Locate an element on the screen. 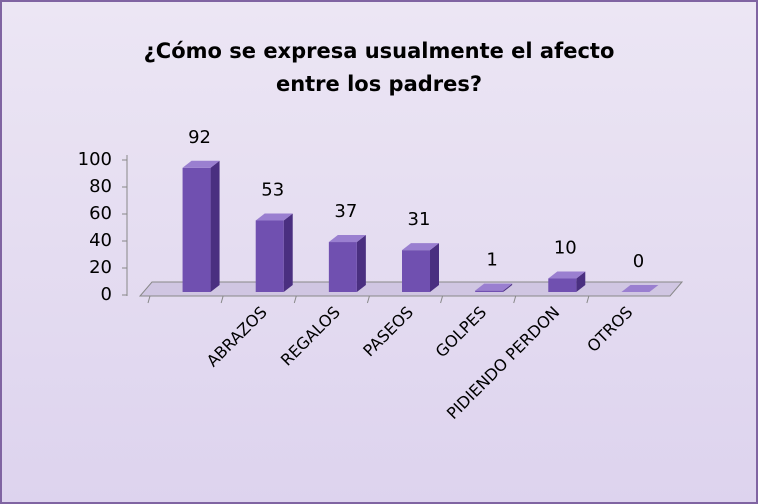 Image resolution: width=758 pixels, height=504 pixels. y-tick-label: 60 is located at coordinates (100, 213).